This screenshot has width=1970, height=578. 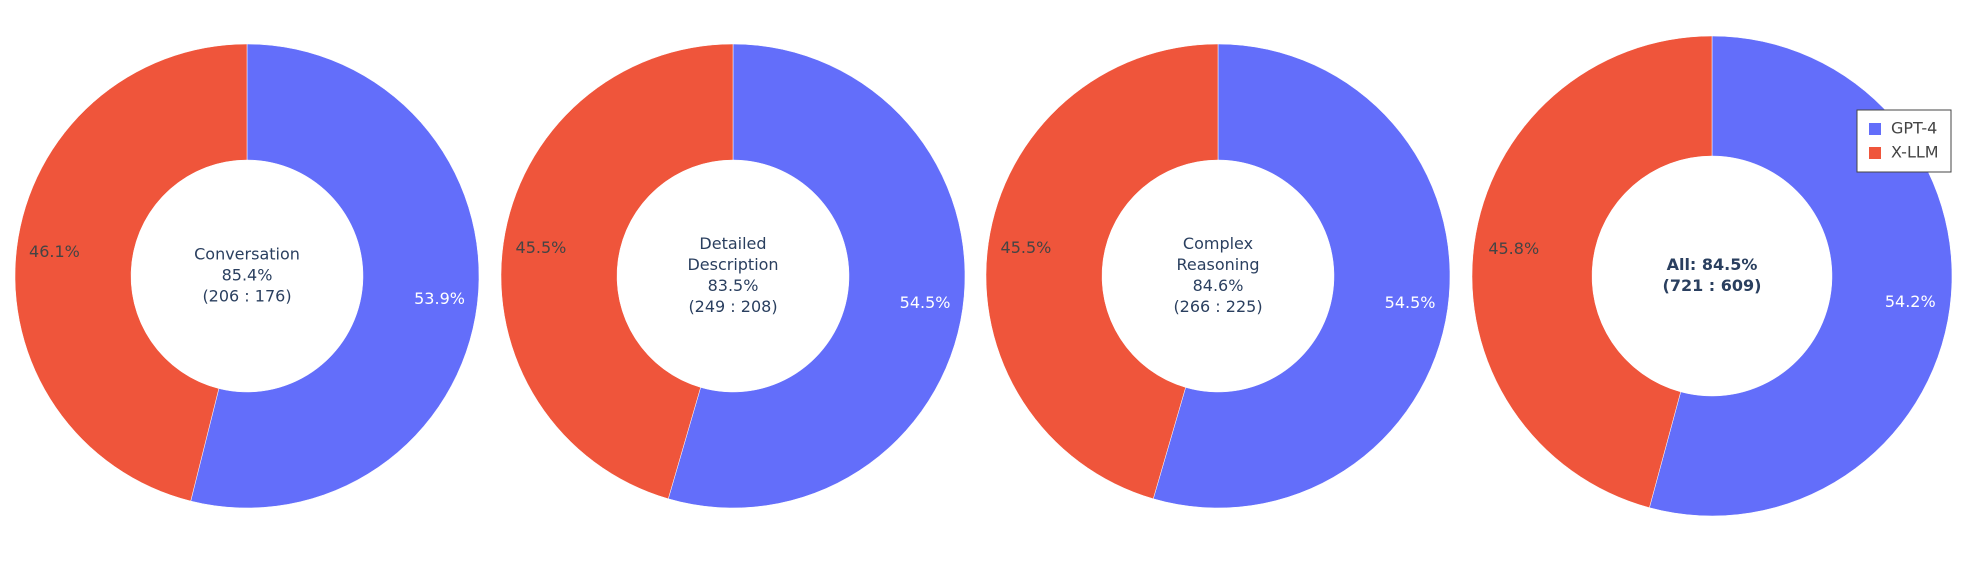 What do you see at coordinates (732, 264) in the screenshot?
I see `center-annotation: Description` at bounding box center [732, 264].